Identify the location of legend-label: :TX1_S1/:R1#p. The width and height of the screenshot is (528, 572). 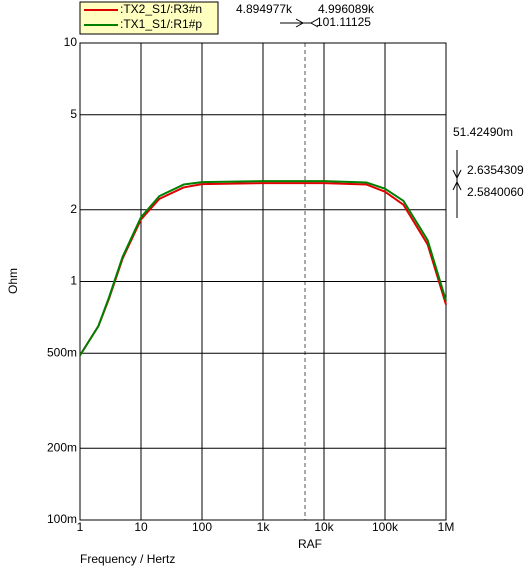
(161, 24).